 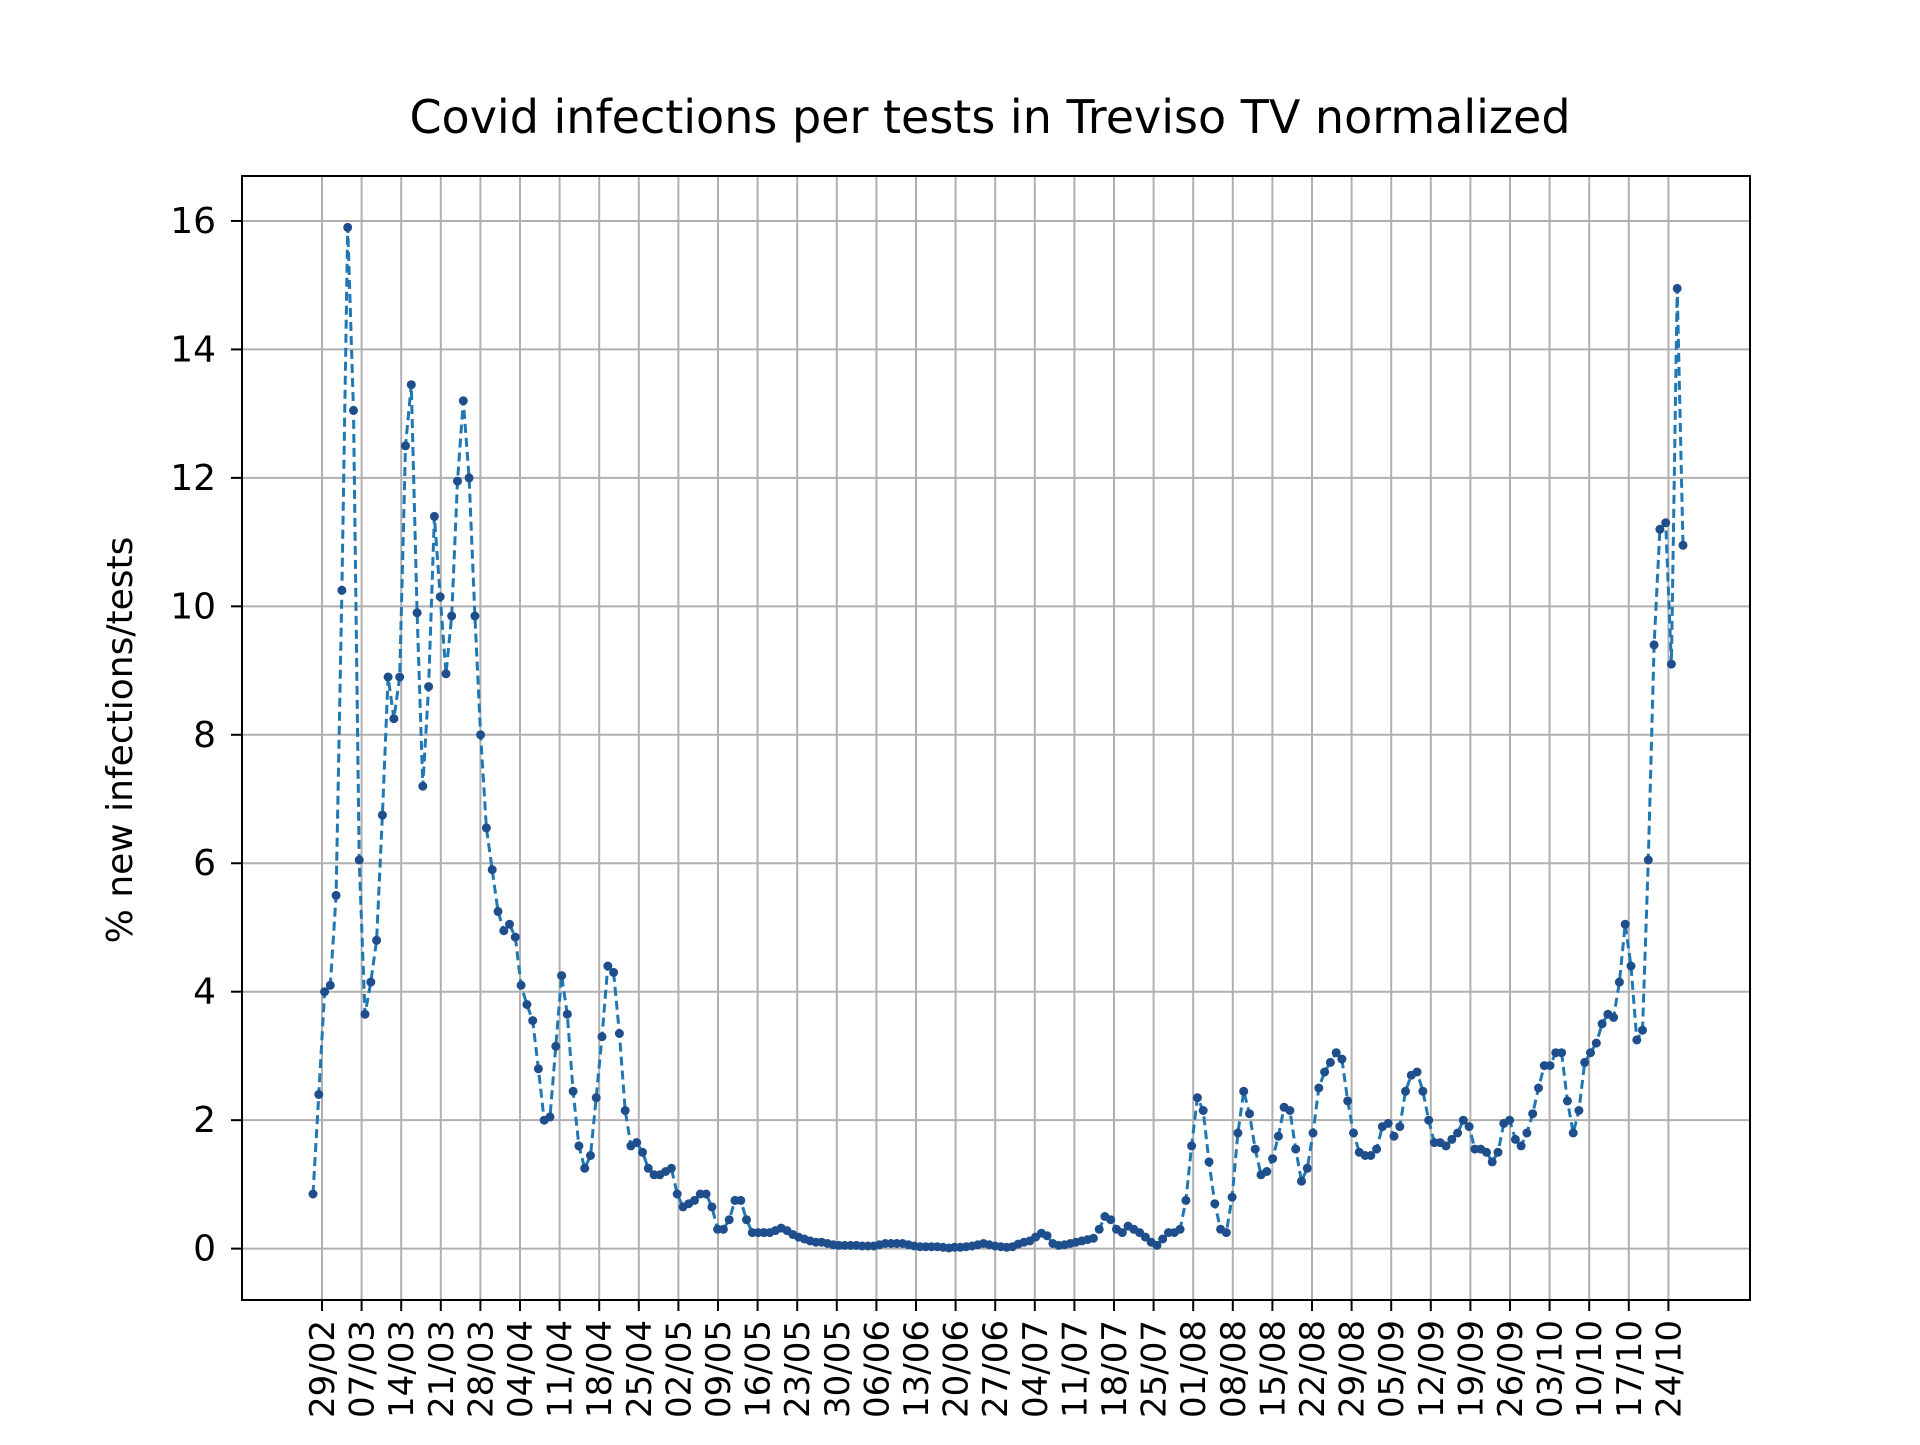 What do you see at coordinates (1155, 1369) in the screenshot?
I see `x-tick-label: 25/07` at bounding box center [1155, 1369].